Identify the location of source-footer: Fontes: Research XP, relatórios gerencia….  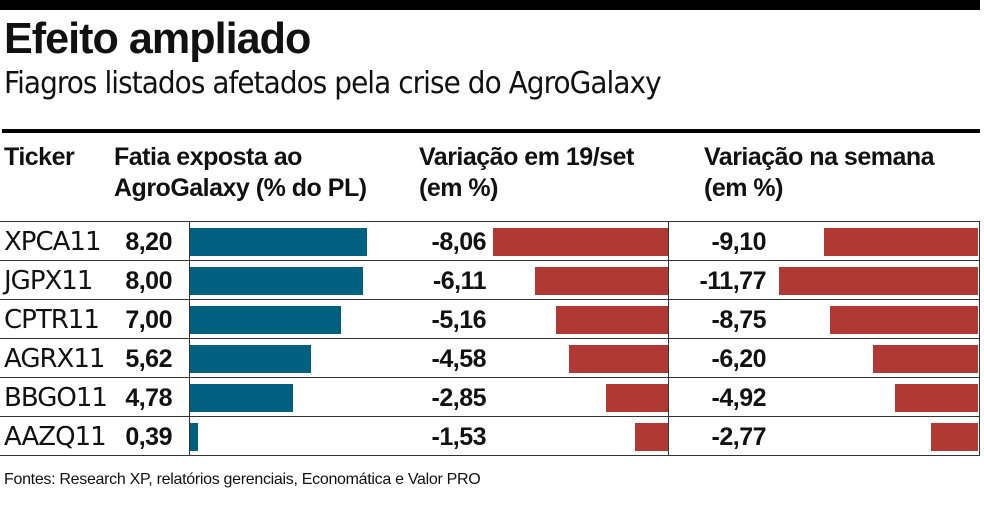
(242, 479).